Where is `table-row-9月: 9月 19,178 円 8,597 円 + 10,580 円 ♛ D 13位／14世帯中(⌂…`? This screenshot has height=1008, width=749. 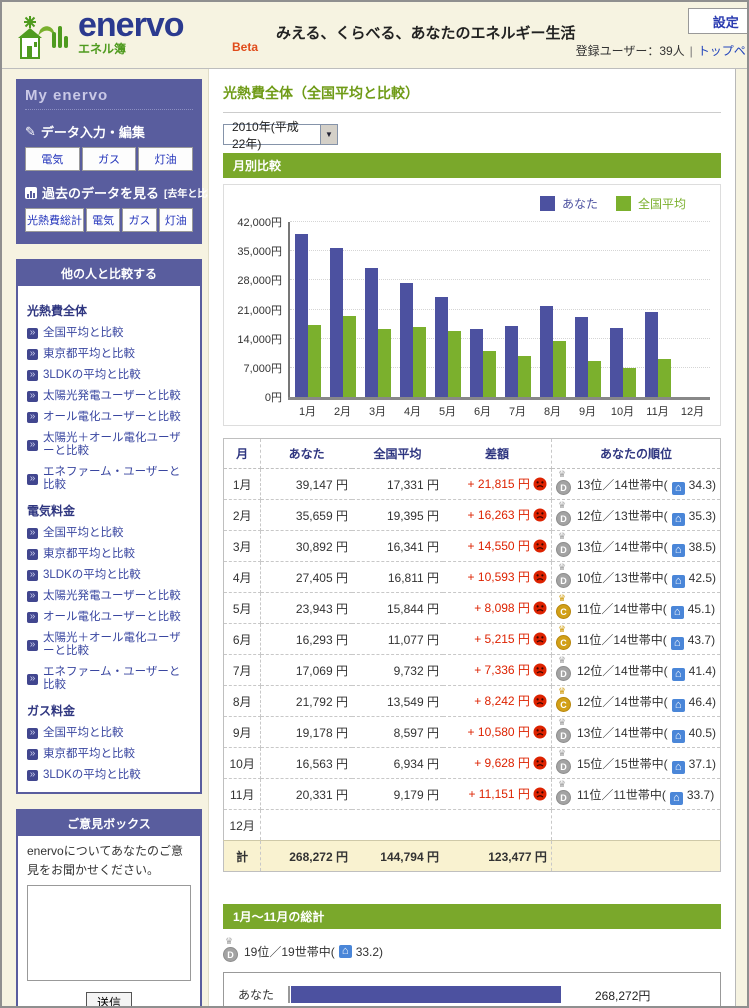 table-row-9月: 9月 19,178 円 8,597 円 + 10,580 円 ♛ D 13位／14世帯中(⌂… is located at coordinates (472, 732).